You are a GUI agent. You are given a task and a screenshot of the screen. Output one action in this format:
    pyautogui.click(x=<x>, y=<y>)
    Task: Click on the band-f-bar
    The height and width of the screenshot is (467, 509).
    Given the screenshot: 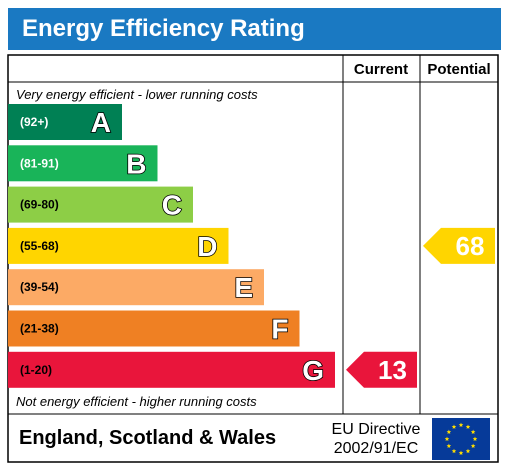 What is the action you would take?
    pyautogui.click(x=154, y=328)
    